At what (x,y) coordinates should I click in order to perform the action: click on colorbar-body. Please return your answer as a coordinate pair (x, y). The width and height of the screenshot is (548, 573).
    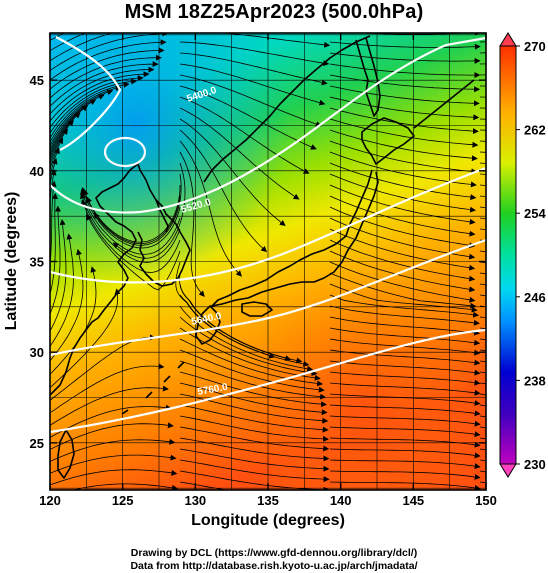
    Looking at the image, I should click on (508, 255).